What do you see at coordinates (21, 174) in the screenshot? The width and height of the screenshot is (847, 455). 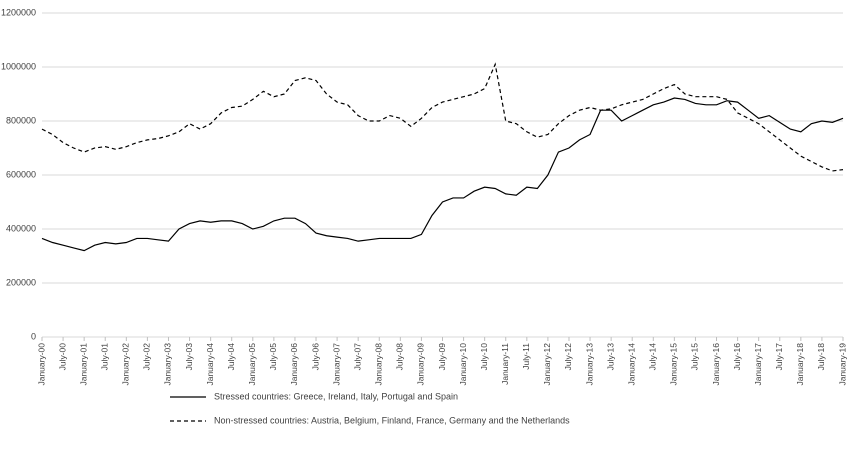 I see `y-tick-label: 600000` at bounding box center [21, 174].